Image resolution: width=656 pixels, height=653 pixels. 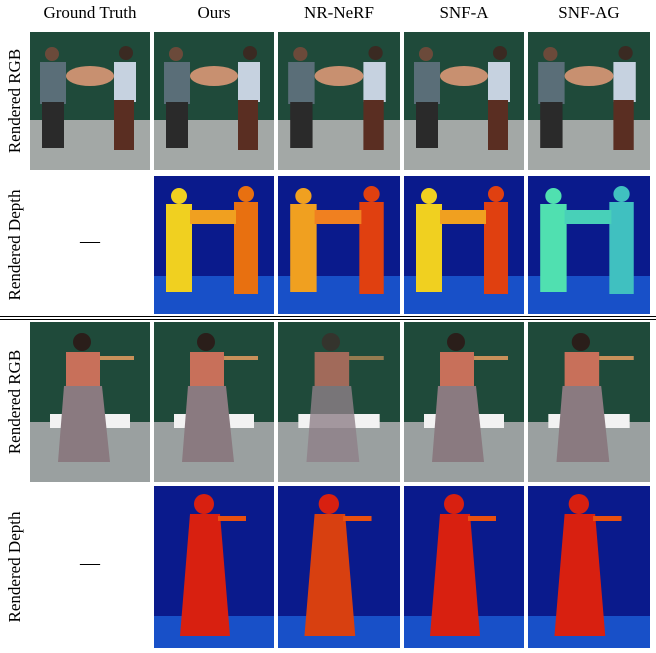 I want to click on depth-image-ours-scene1, so click(x=214, y=245).